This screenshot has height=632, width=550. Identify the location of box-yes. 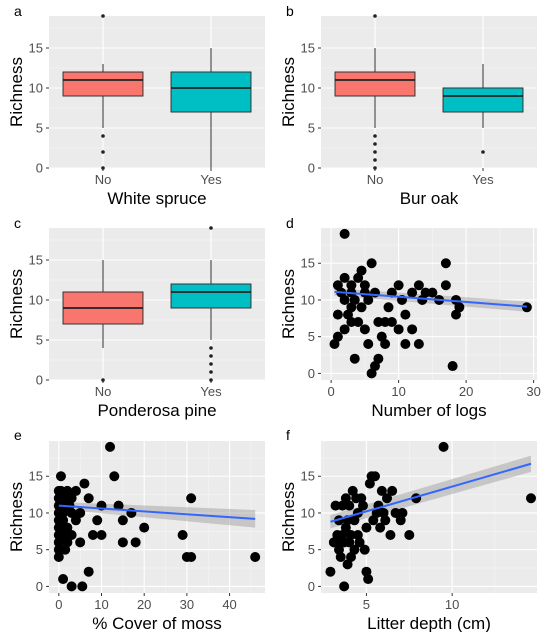
(211, 304).